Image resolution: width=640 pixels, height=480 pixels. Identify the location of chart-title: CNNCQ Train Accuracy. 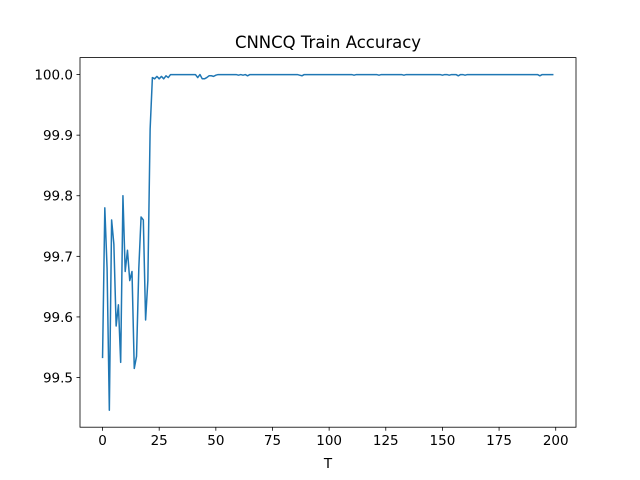
(328, 42).